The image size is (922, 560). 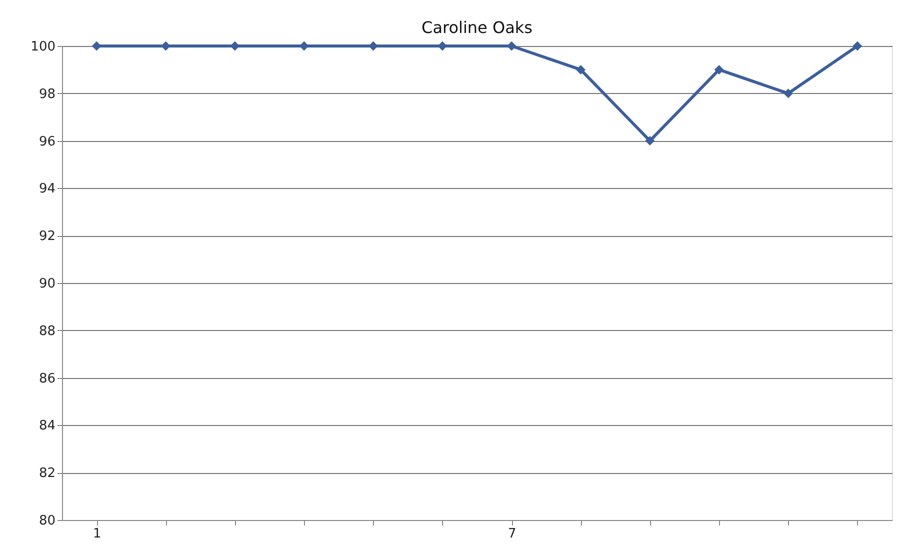 I want to click on y-tick-label: 90, so click(x=47, y=284).